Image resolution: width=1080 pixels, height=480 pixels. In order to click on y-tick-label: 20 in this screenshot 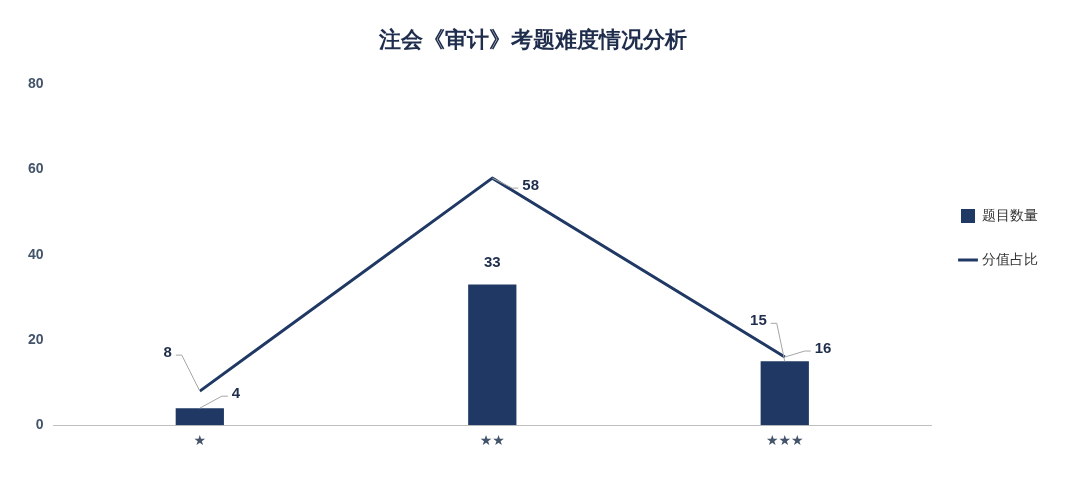, I will do `click(35, 338)`.